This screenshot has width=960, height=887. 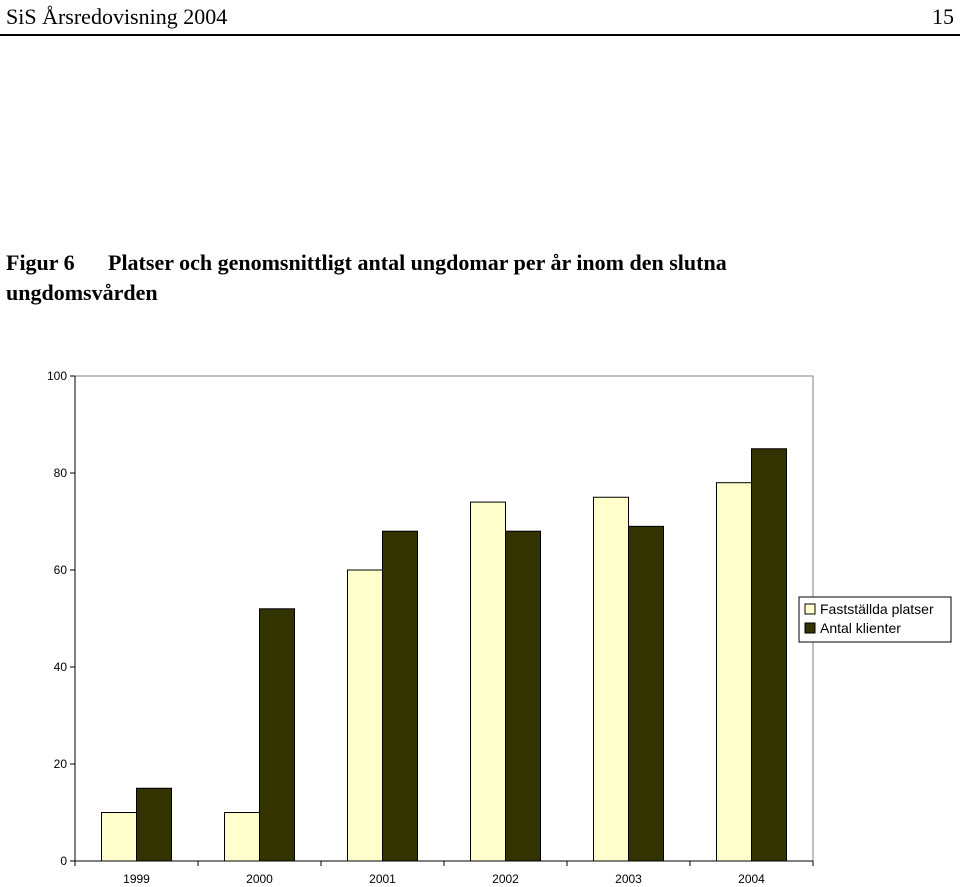 What do you see at coordinates (382, 879) in the screenshot?
I see `x-tick-label: 2001` at bounding box center [382, 879].